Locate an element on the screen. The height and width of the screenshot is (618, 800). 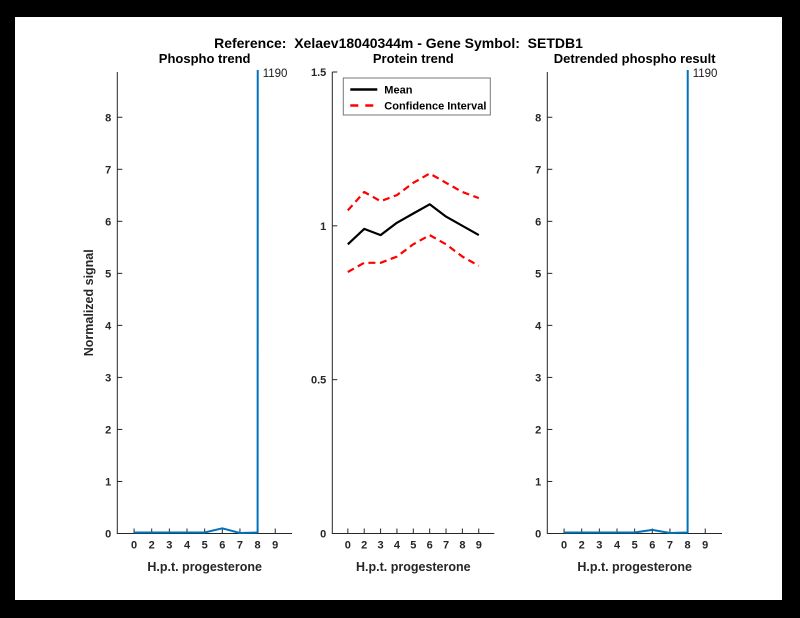
legend-box is located at coordinates (416, 96).